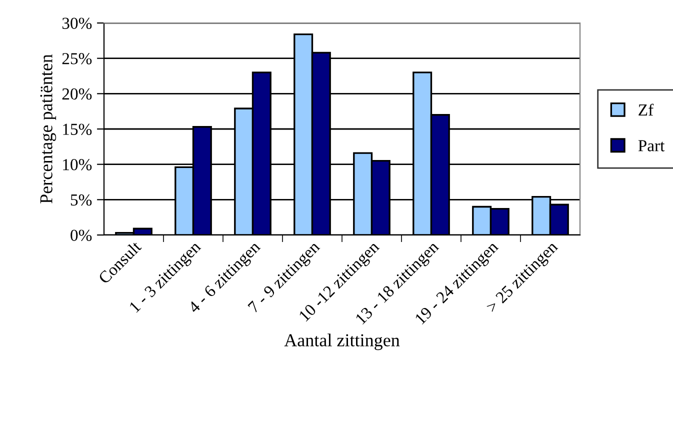  What do you see at coordinates (651, 146) in the screenshot?
I see `legend-label: Part` at bounding box center [651, 146].